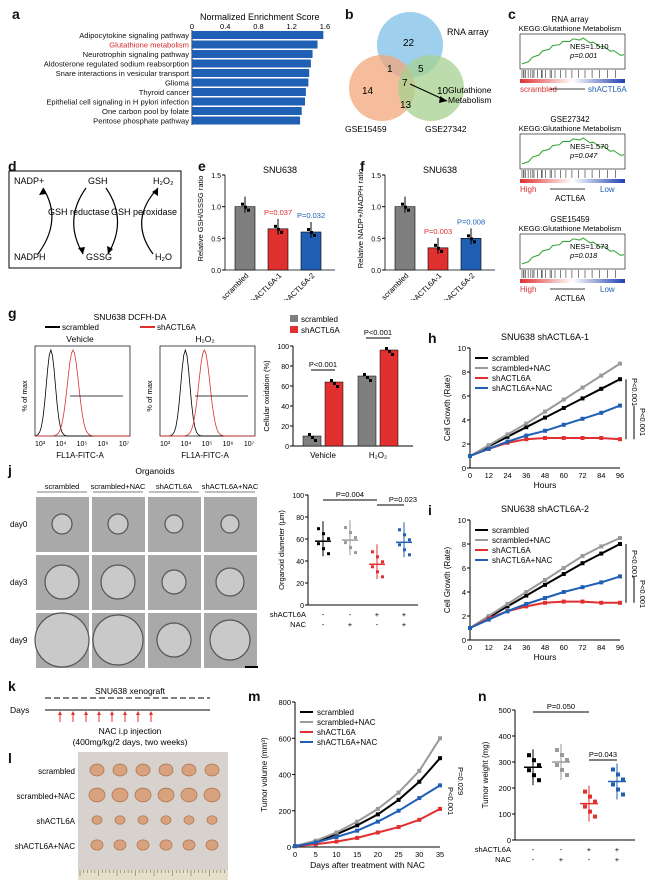  Describe the element at coordinates (504, 788) in the screenshot. I see `wt-ytick: 200` at that location.